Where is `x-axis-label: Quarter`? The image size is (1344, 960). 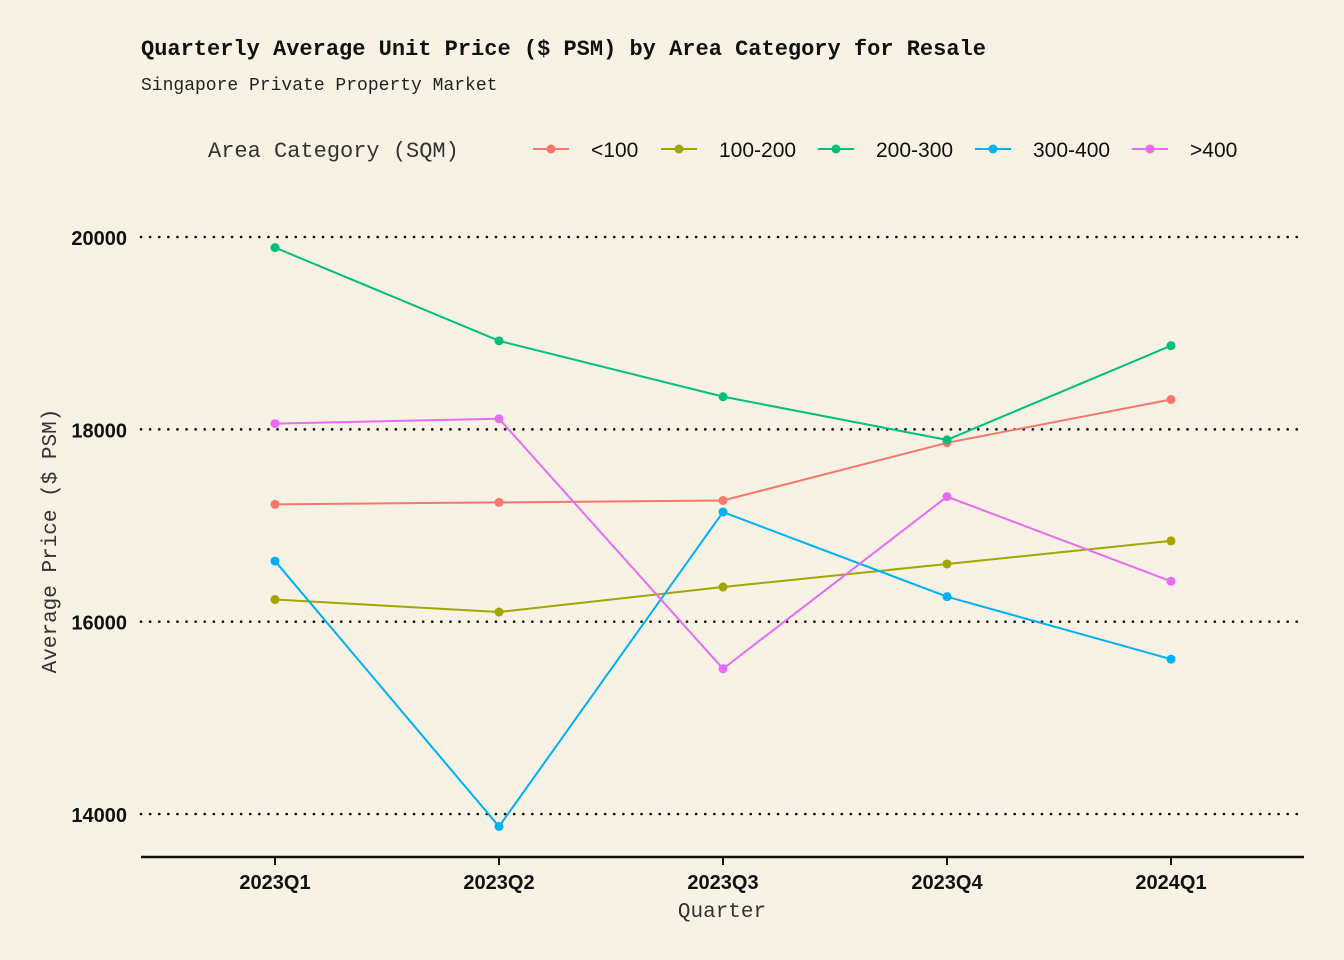
x-axis-label: Quarter is located at coordinates (722, 912).